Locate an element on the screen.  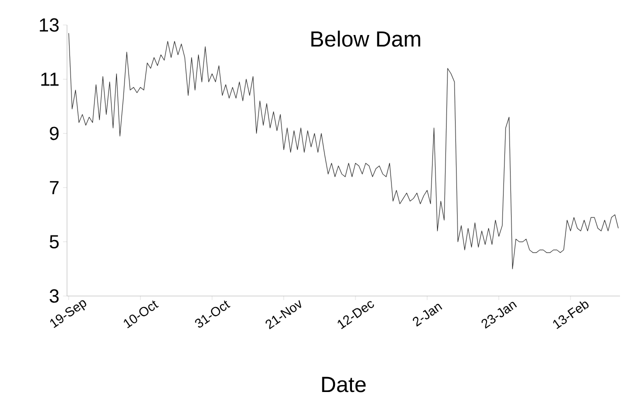
y-tick-label: 7 is located at coordinates (54, 187).